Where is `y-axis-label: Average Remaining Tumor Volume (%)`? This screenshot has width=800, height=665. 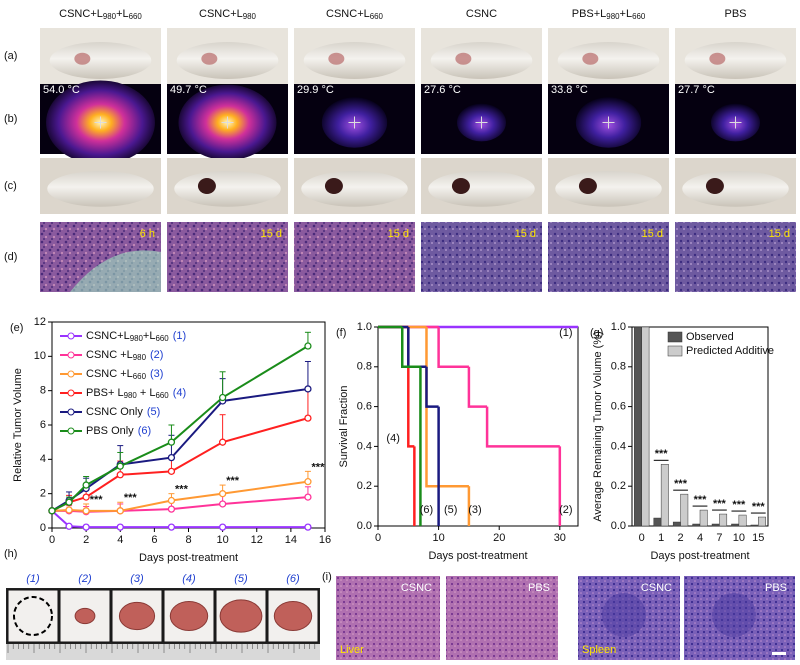 y-axis-label: Average Remaining Tumor Volume (%) is located at coordinates (598, 426).